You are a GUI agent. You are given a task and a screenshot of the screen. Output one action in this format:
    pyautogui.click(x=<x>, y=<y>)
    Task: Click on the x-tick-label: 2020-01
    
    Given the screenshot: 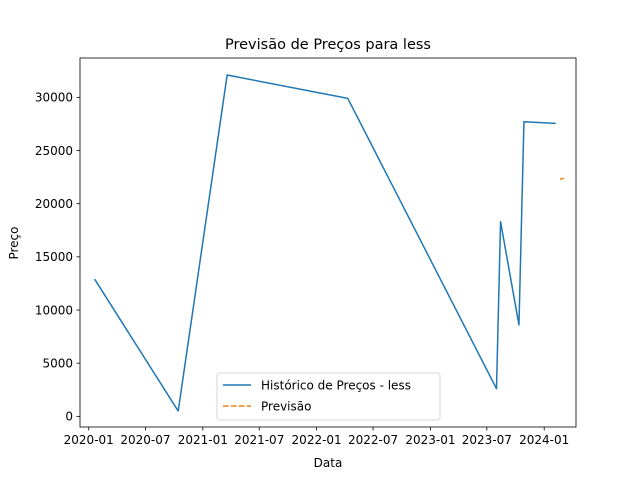 What is the action you would take?
    pyautogui.click(x=89, y=440)
    